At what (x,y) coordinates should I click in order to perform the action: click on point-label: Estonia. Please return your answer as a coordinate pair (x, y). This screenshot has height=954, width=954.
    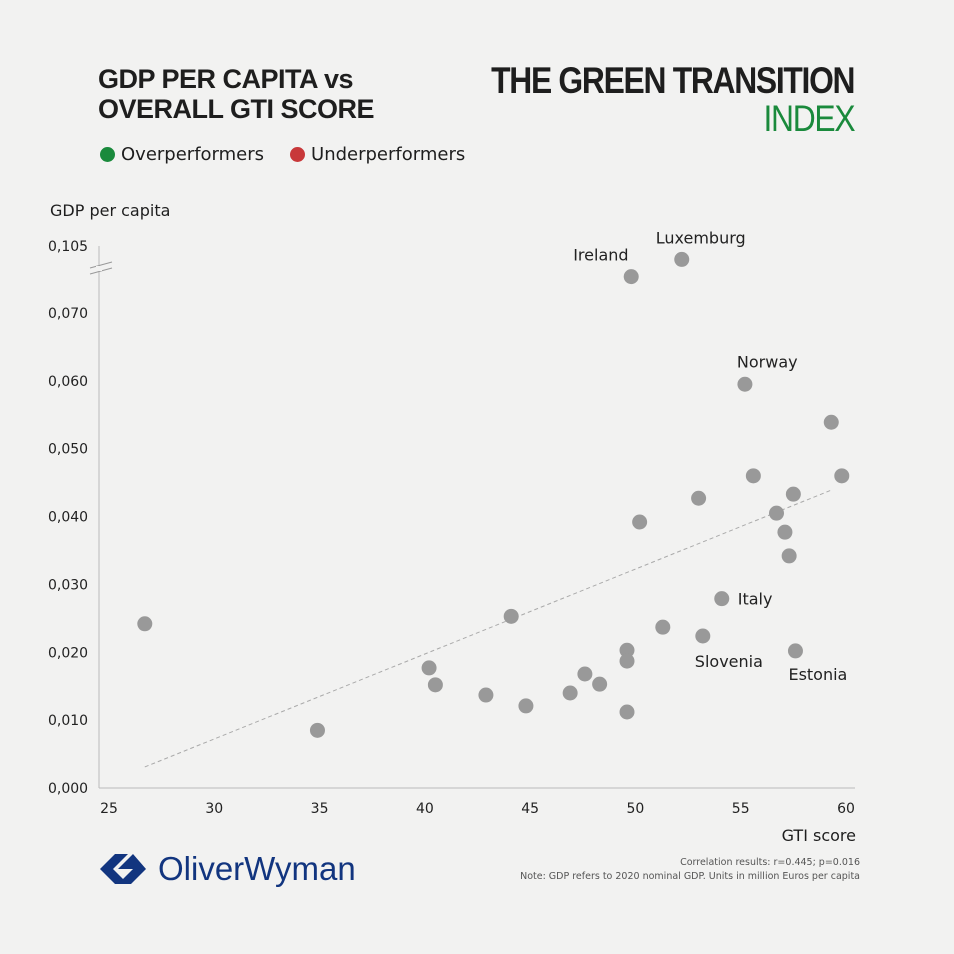
    Looking at the image, I should click on (817, 674).